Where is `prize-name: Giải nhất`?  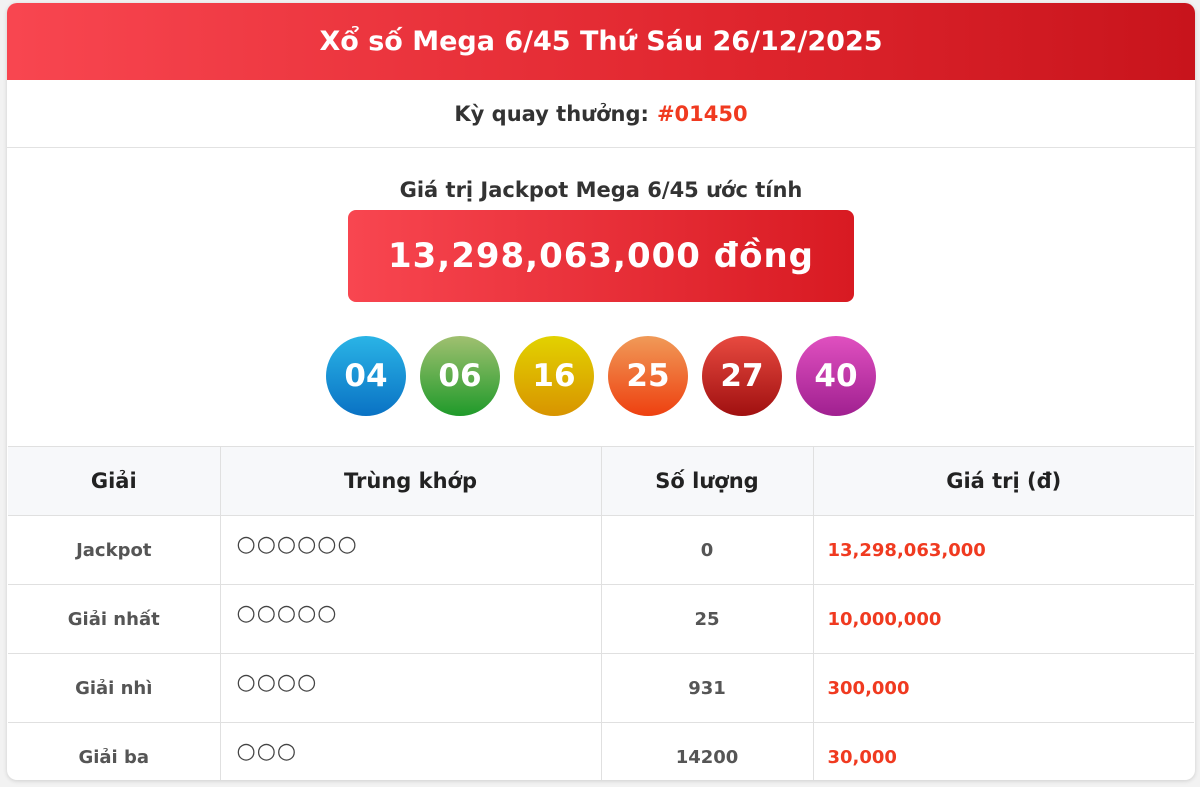
prize-name: Giải nhất is located at coordinates (114, 619).